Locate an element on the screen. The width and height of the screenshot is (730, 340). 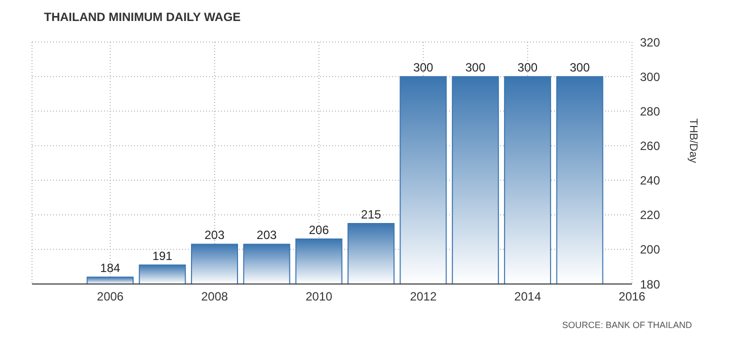
y-tick-label: 300 is located at coordinates (650, 77).